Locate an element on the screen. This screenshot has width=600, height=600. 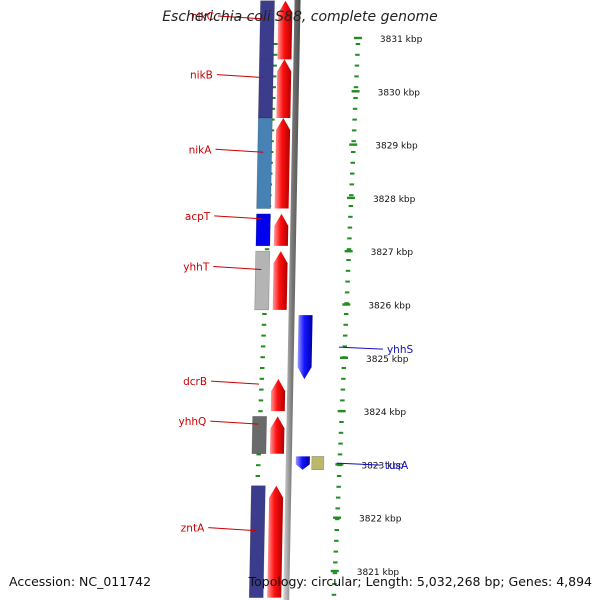
gene-label-yhhT: yhhT is located at coordinates (196, 268).